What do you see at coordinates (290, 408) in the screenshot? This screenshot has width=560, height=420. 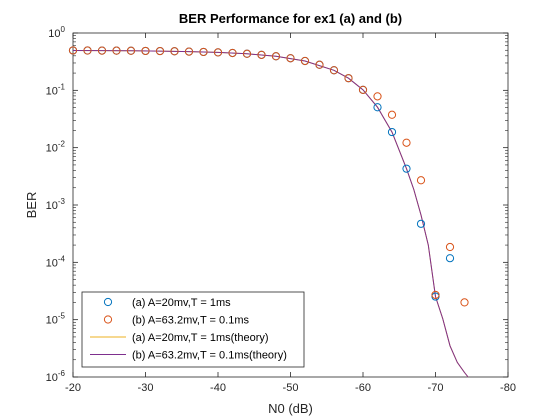 I see `x-axis-label: N0 (dB)` at bounding box center [290, 408].